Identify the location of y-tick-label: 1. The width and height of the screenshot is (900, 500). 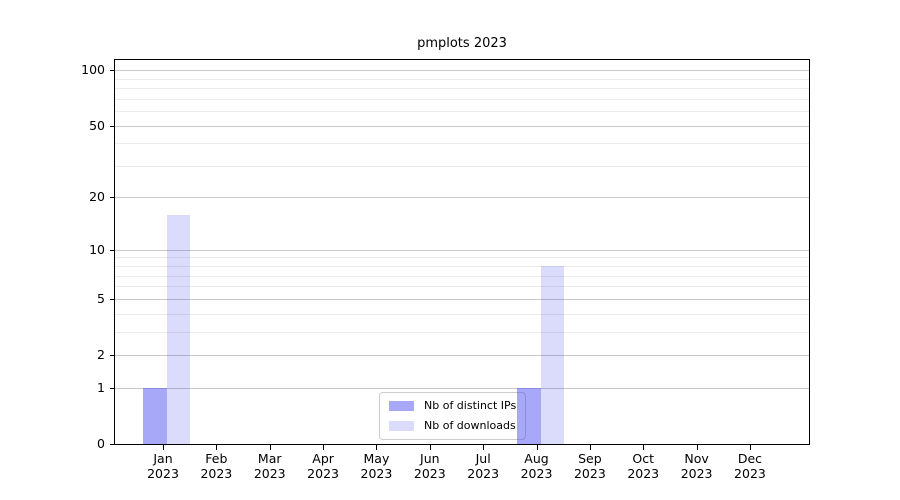
(101, 387).